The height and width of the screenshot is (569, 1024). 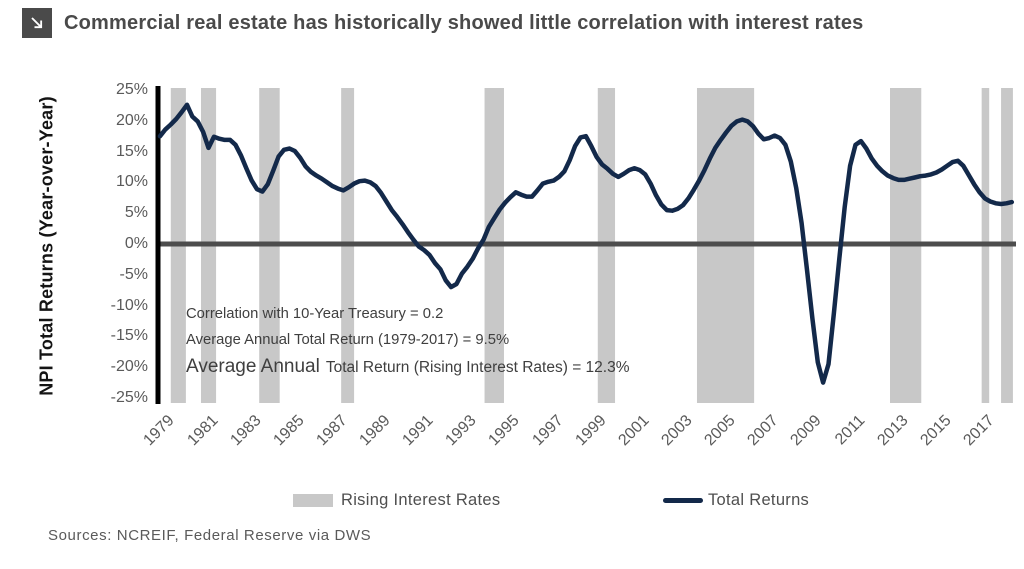 What do you see at coordinates (131, 151) in the screenshot?
I see `y-tick-label: 15%` at bounding box center [131, 151].